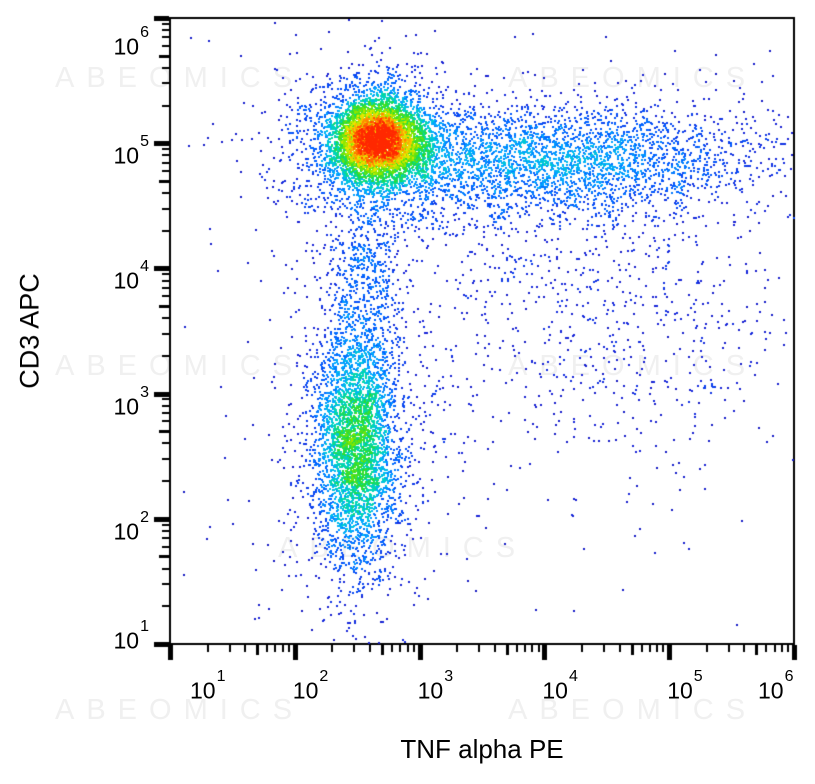 Image resolution: width=815 pixels, height=784 pixels. I want to click on x-tick-label-1e5: 10⁵, so click(685, 686).